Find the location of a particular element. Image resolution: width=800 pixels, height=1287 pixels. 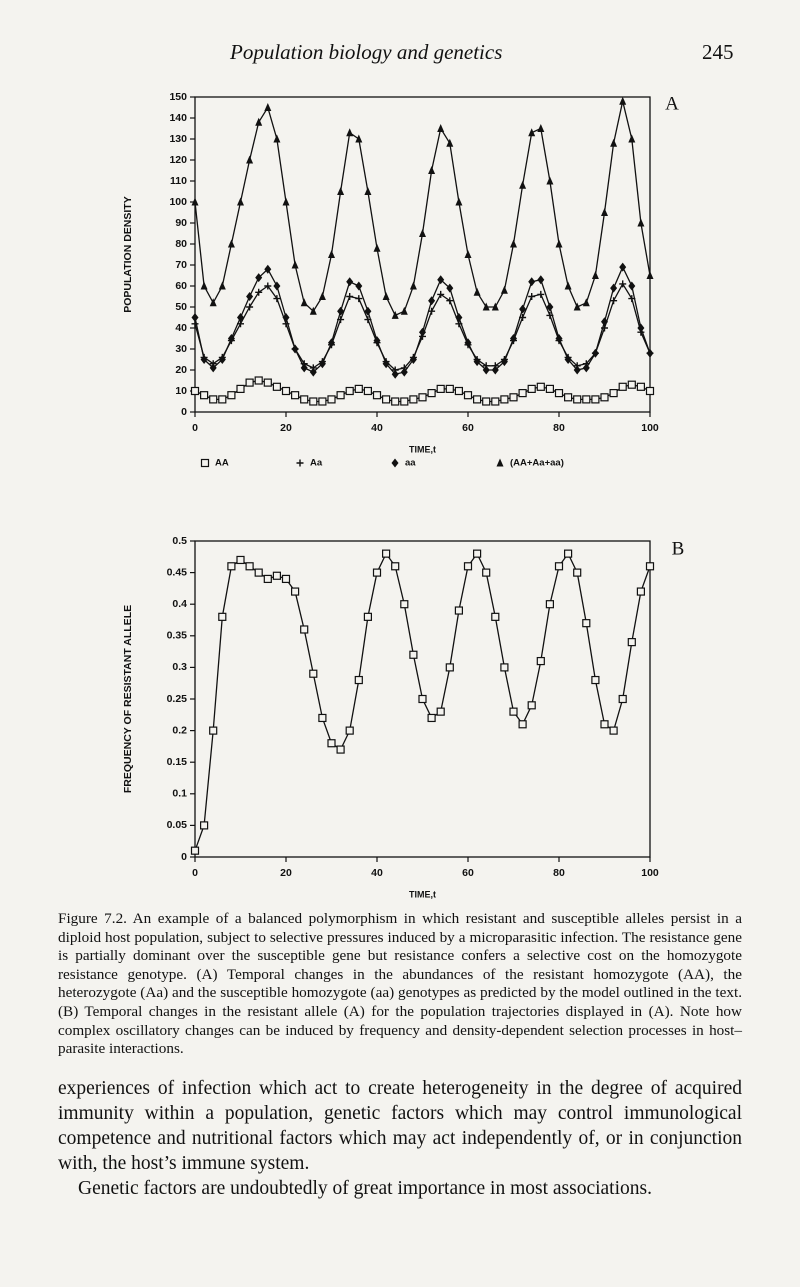

x-tick-label: 0 is located at coordinates (195, 428).